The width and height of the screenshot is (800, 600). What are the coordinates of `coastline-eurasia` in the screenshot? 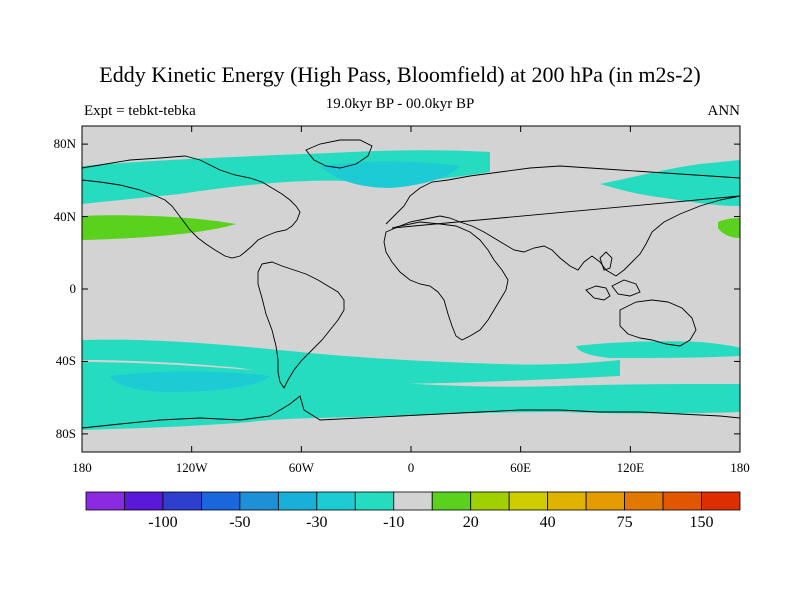 It's located at (563, 221).